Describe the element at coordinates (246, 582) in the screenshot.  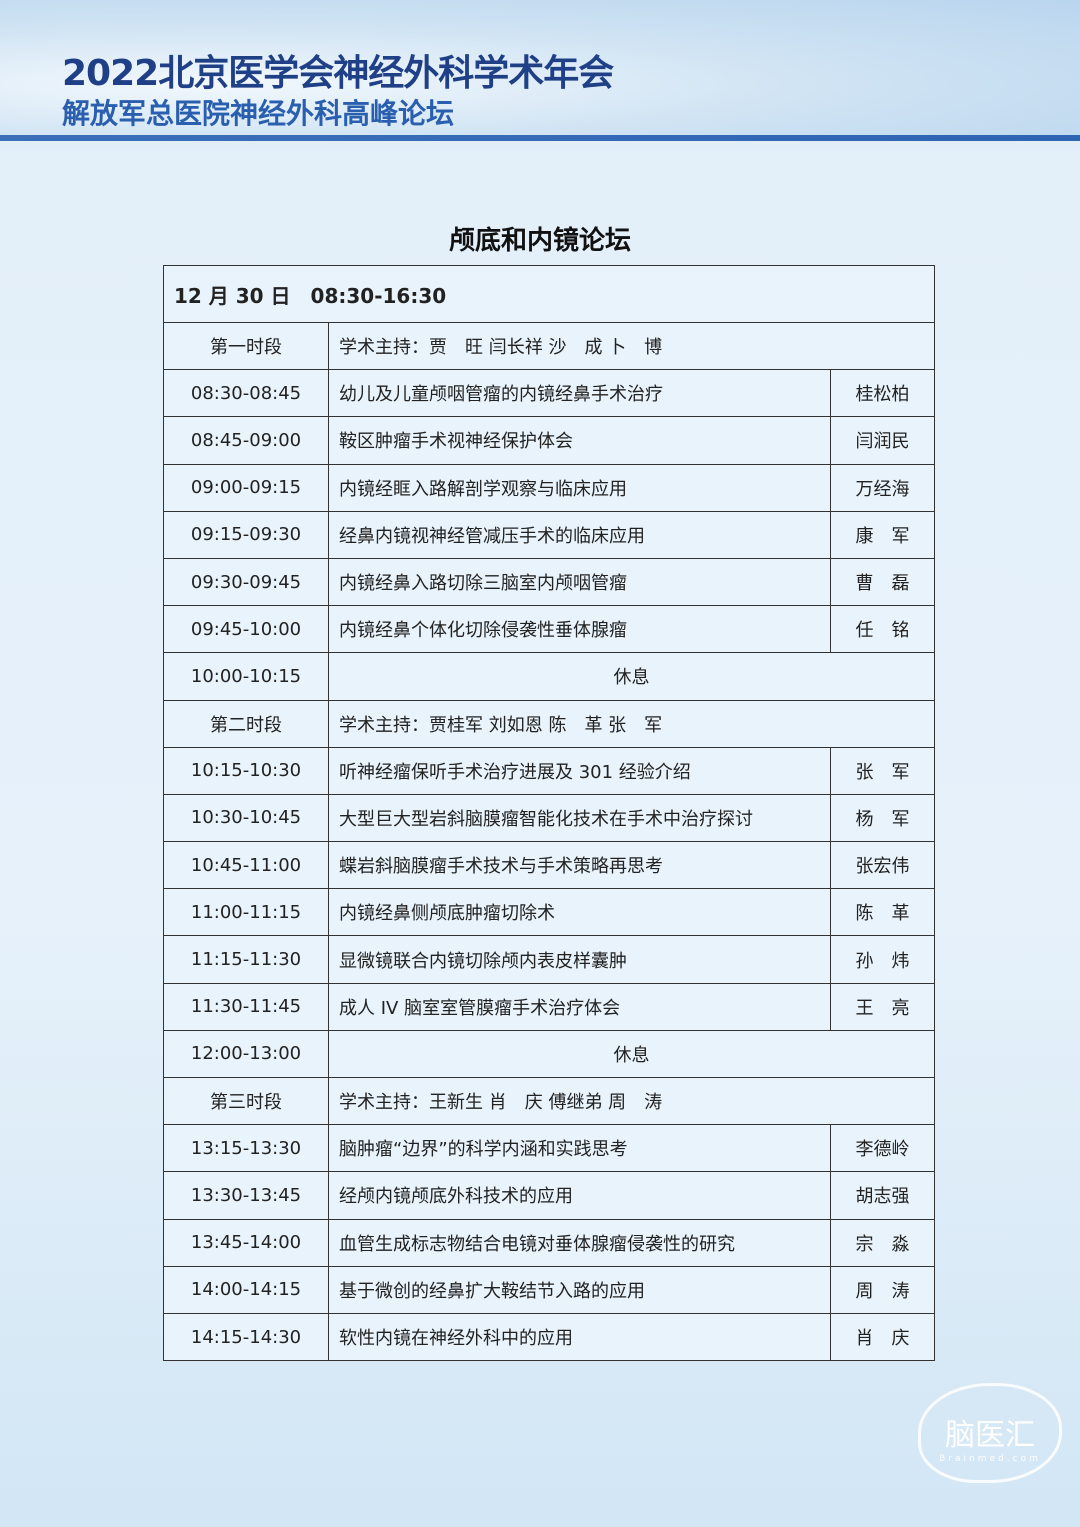
I see `time-cell: 09:30-09:45` at that location.